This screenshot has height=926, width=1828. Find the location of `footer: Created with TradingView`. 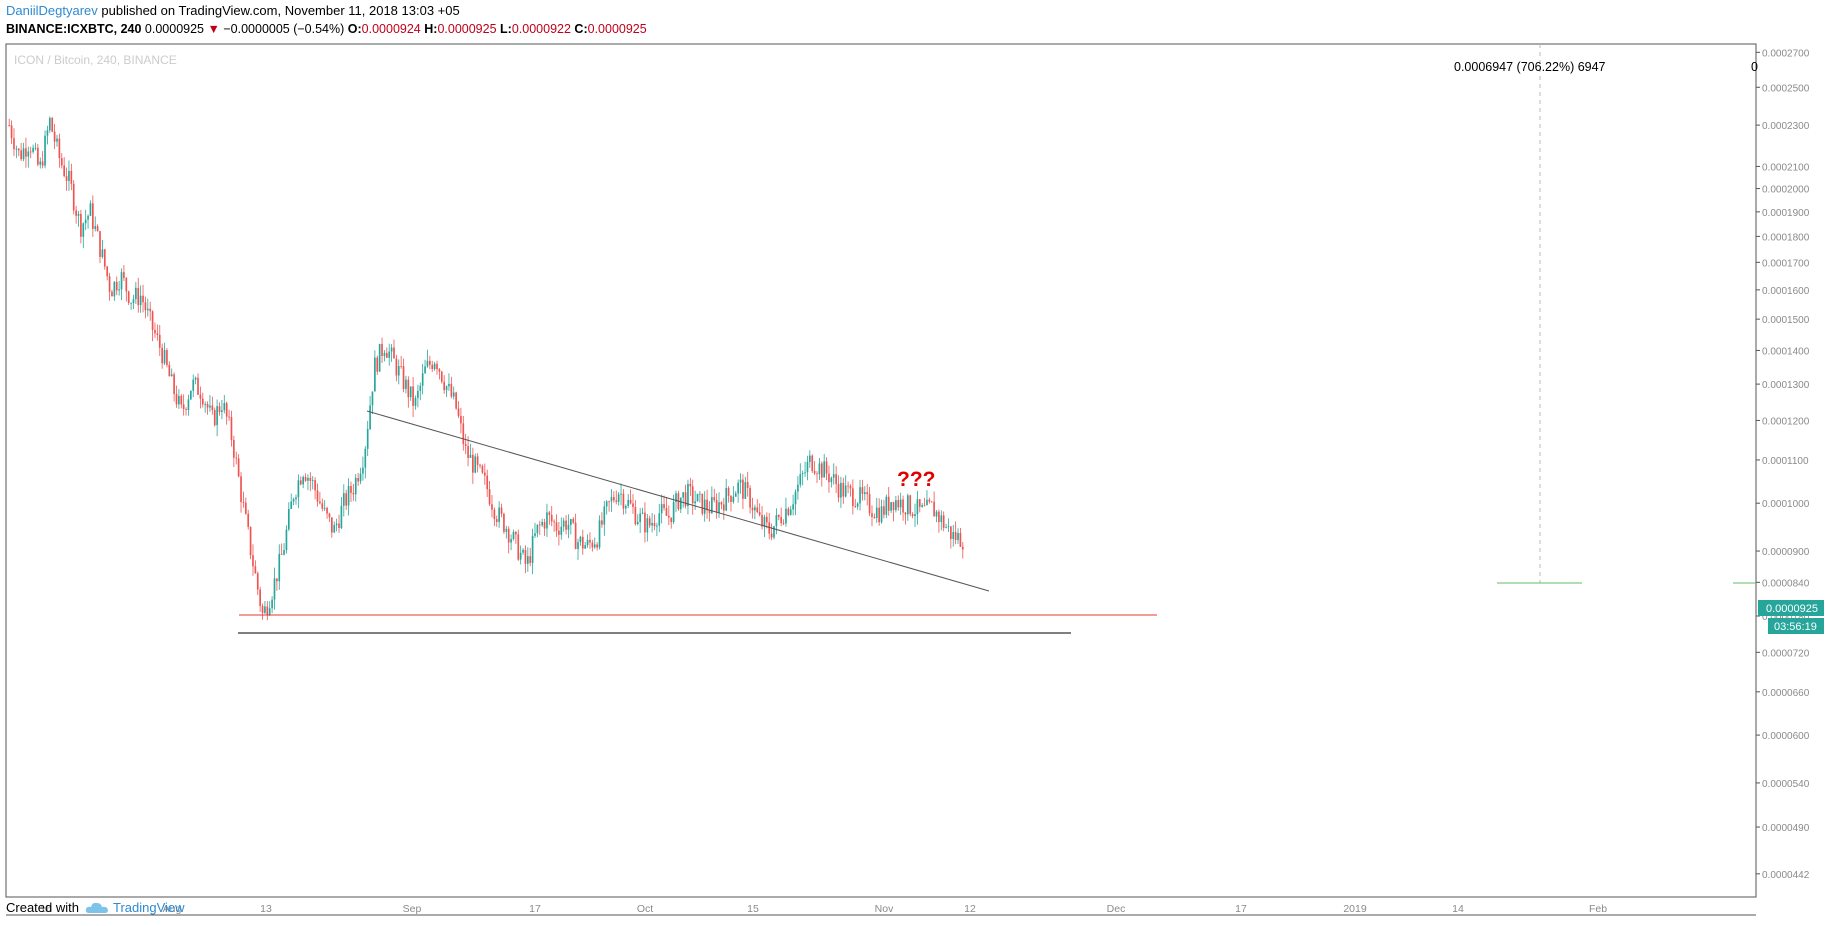

footer: Created with TradingView is located at coordinates (95, 907).